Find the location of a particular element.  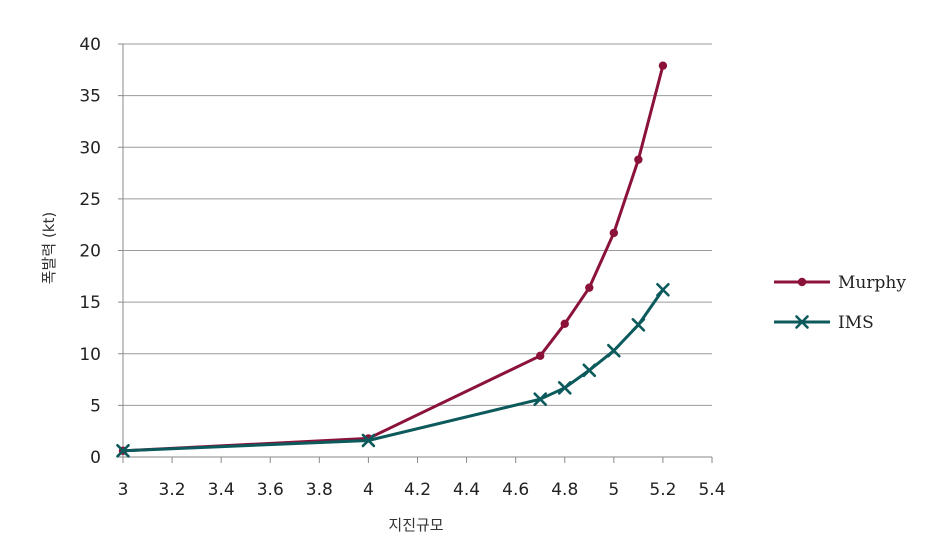

x-axis-title: 지진규모 is located at coordinates (415, 525).